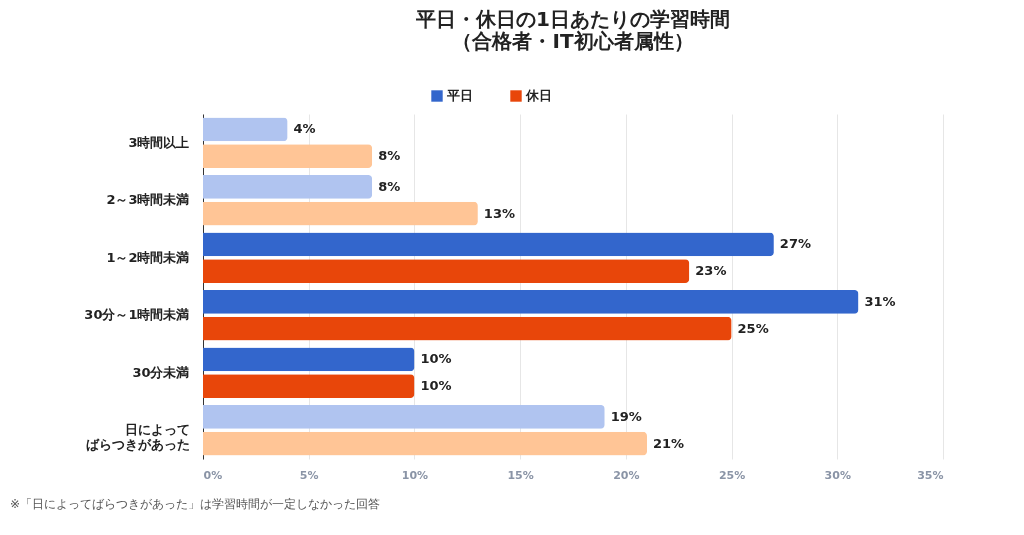  I want to click on data-label: 4%, so click(304, 129).